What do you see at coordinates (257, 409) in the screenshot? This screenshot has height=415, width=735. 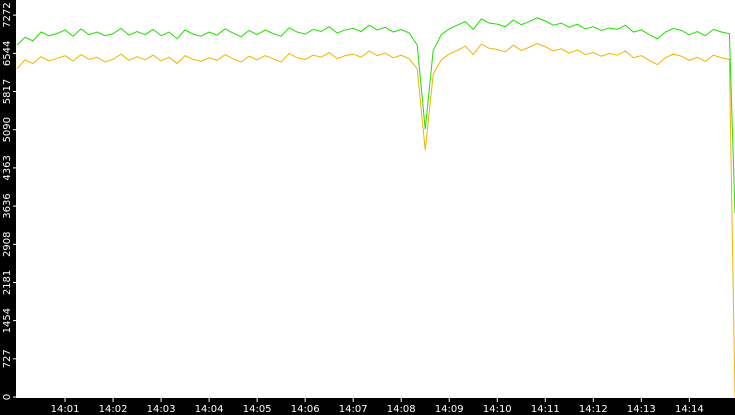 I see `x-tick-label: 14:05` at bounding box center [257, 409].